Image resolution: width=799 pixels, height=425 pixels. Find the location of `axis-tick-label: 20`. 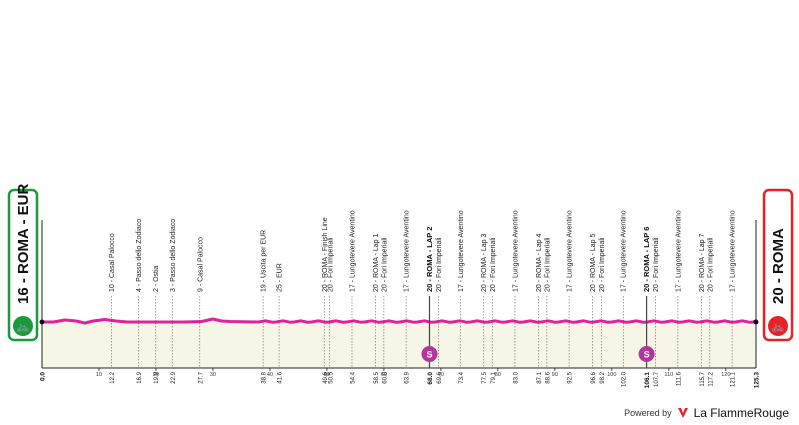

axis-tick-label: 20 is located at coordinates (156, 375).